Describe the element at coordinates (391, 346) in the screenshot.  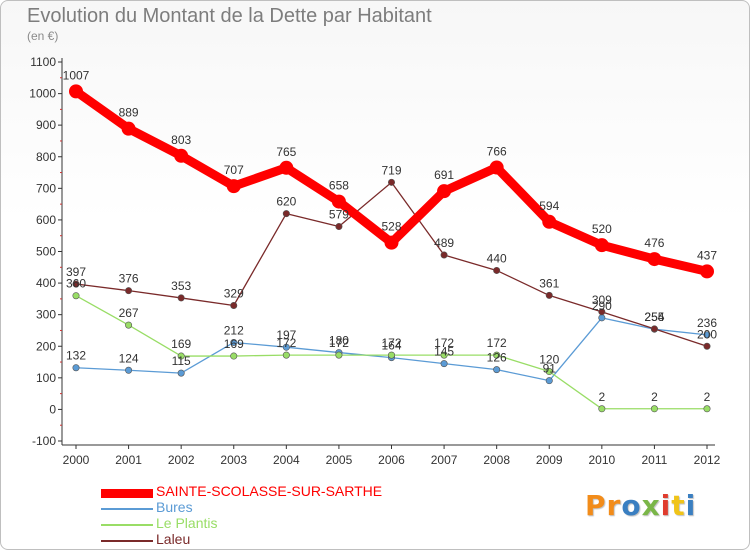
I see `data-label-bures: 164` at that location.